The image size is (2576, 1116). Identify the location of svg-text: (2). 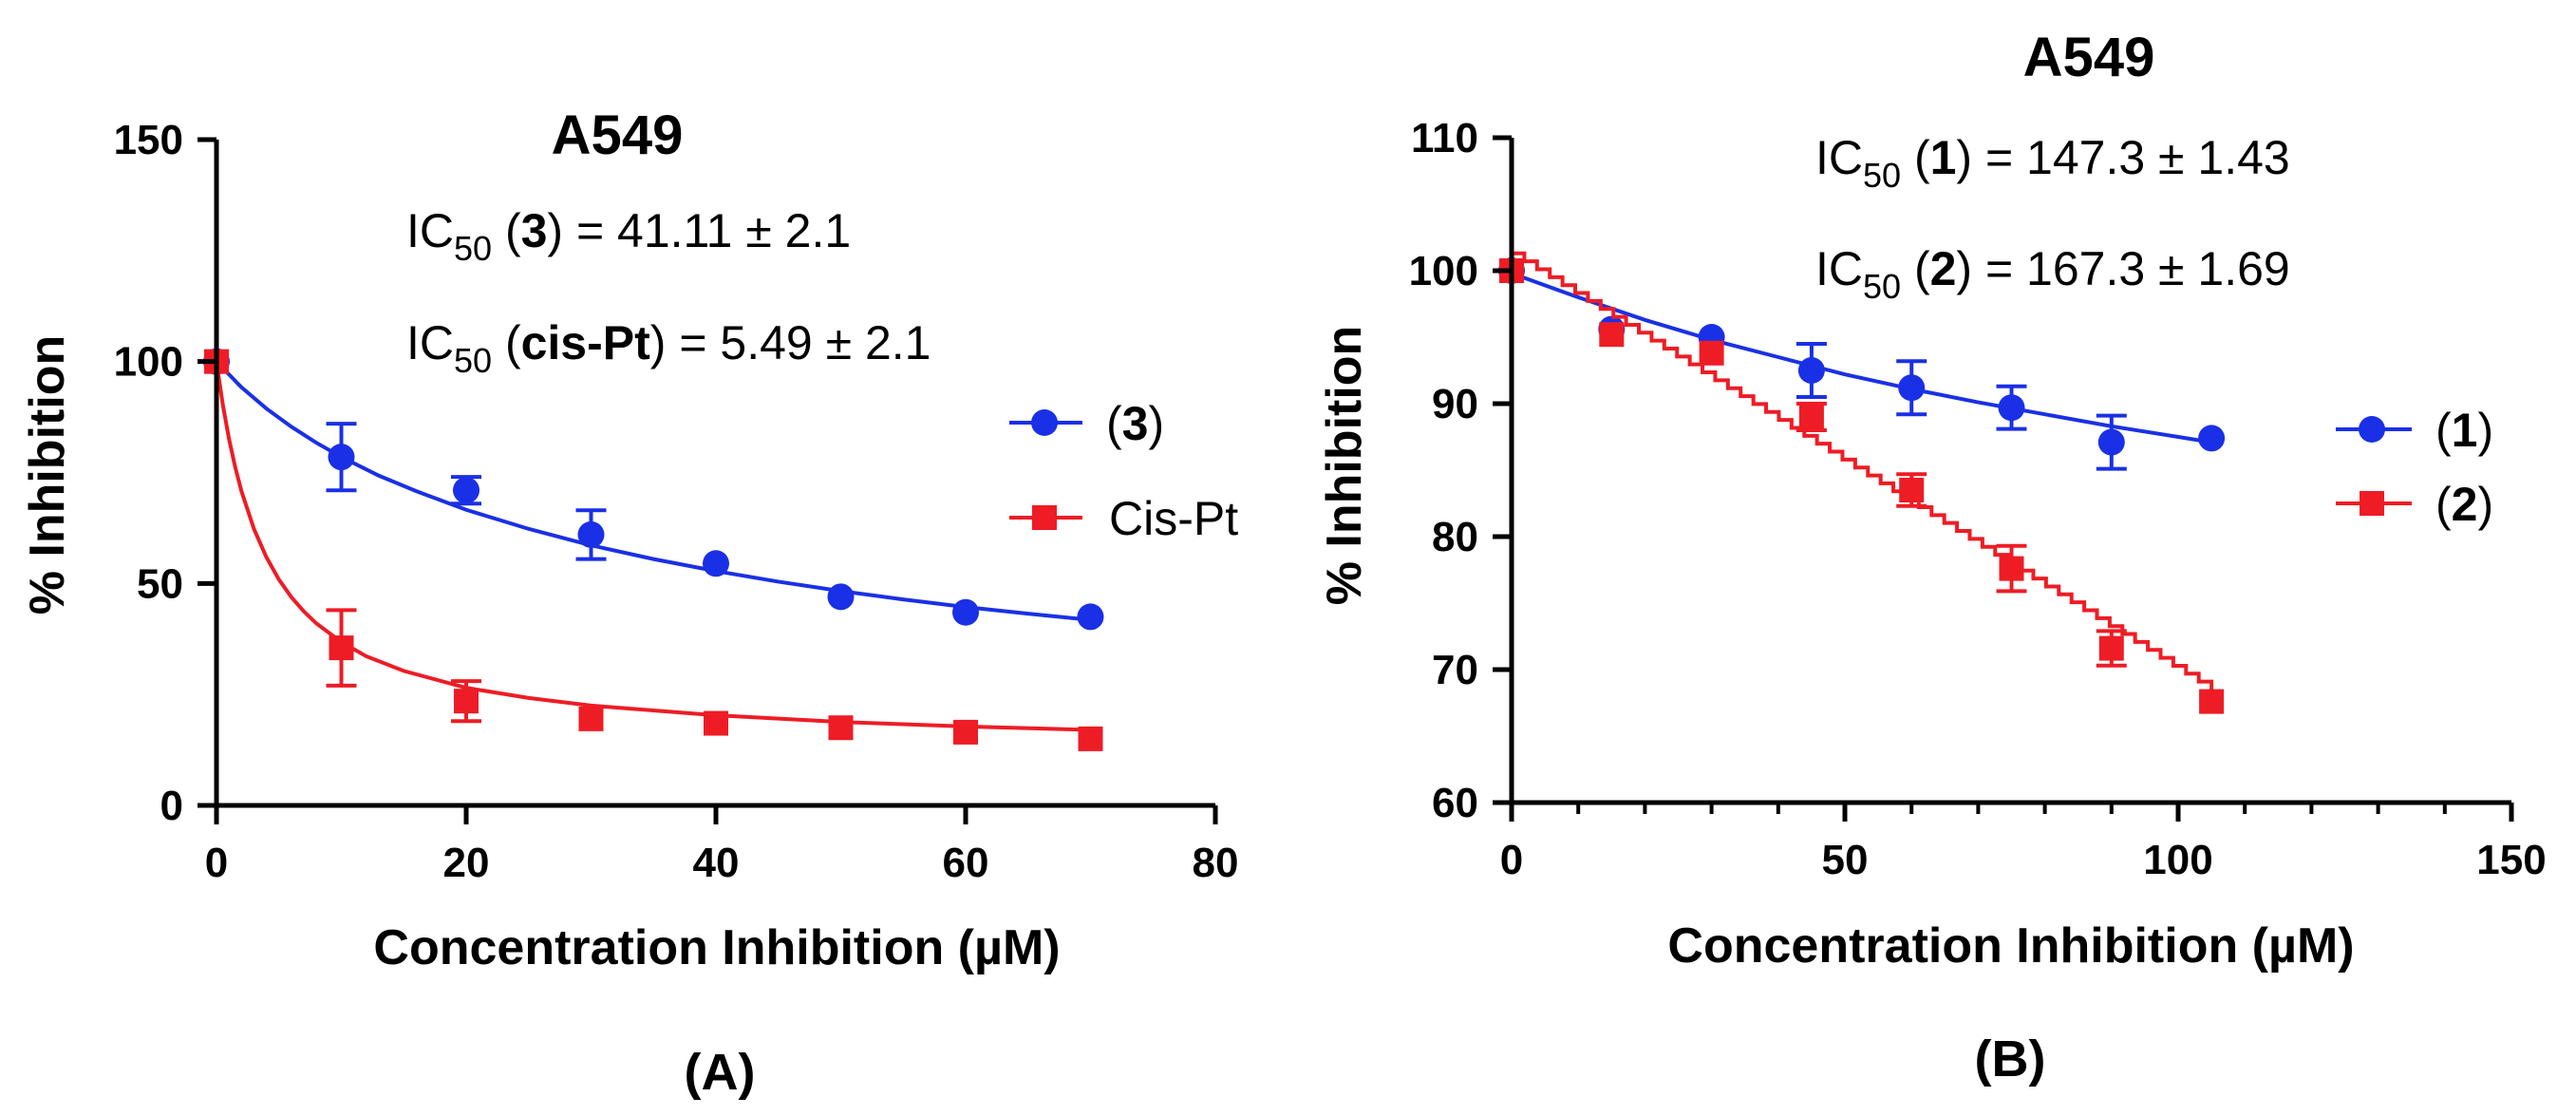
(2464, 504).